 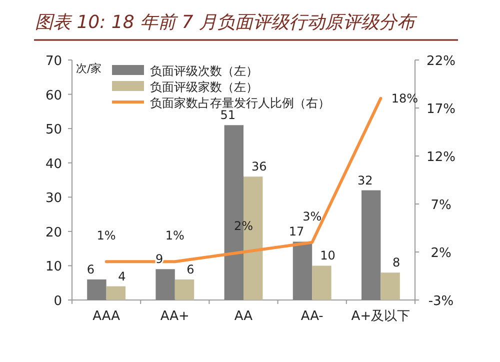 What do you see at coordinates (365, 180) in the screenshot?
I see `data-label: 32` at bounding box center [365, 180].